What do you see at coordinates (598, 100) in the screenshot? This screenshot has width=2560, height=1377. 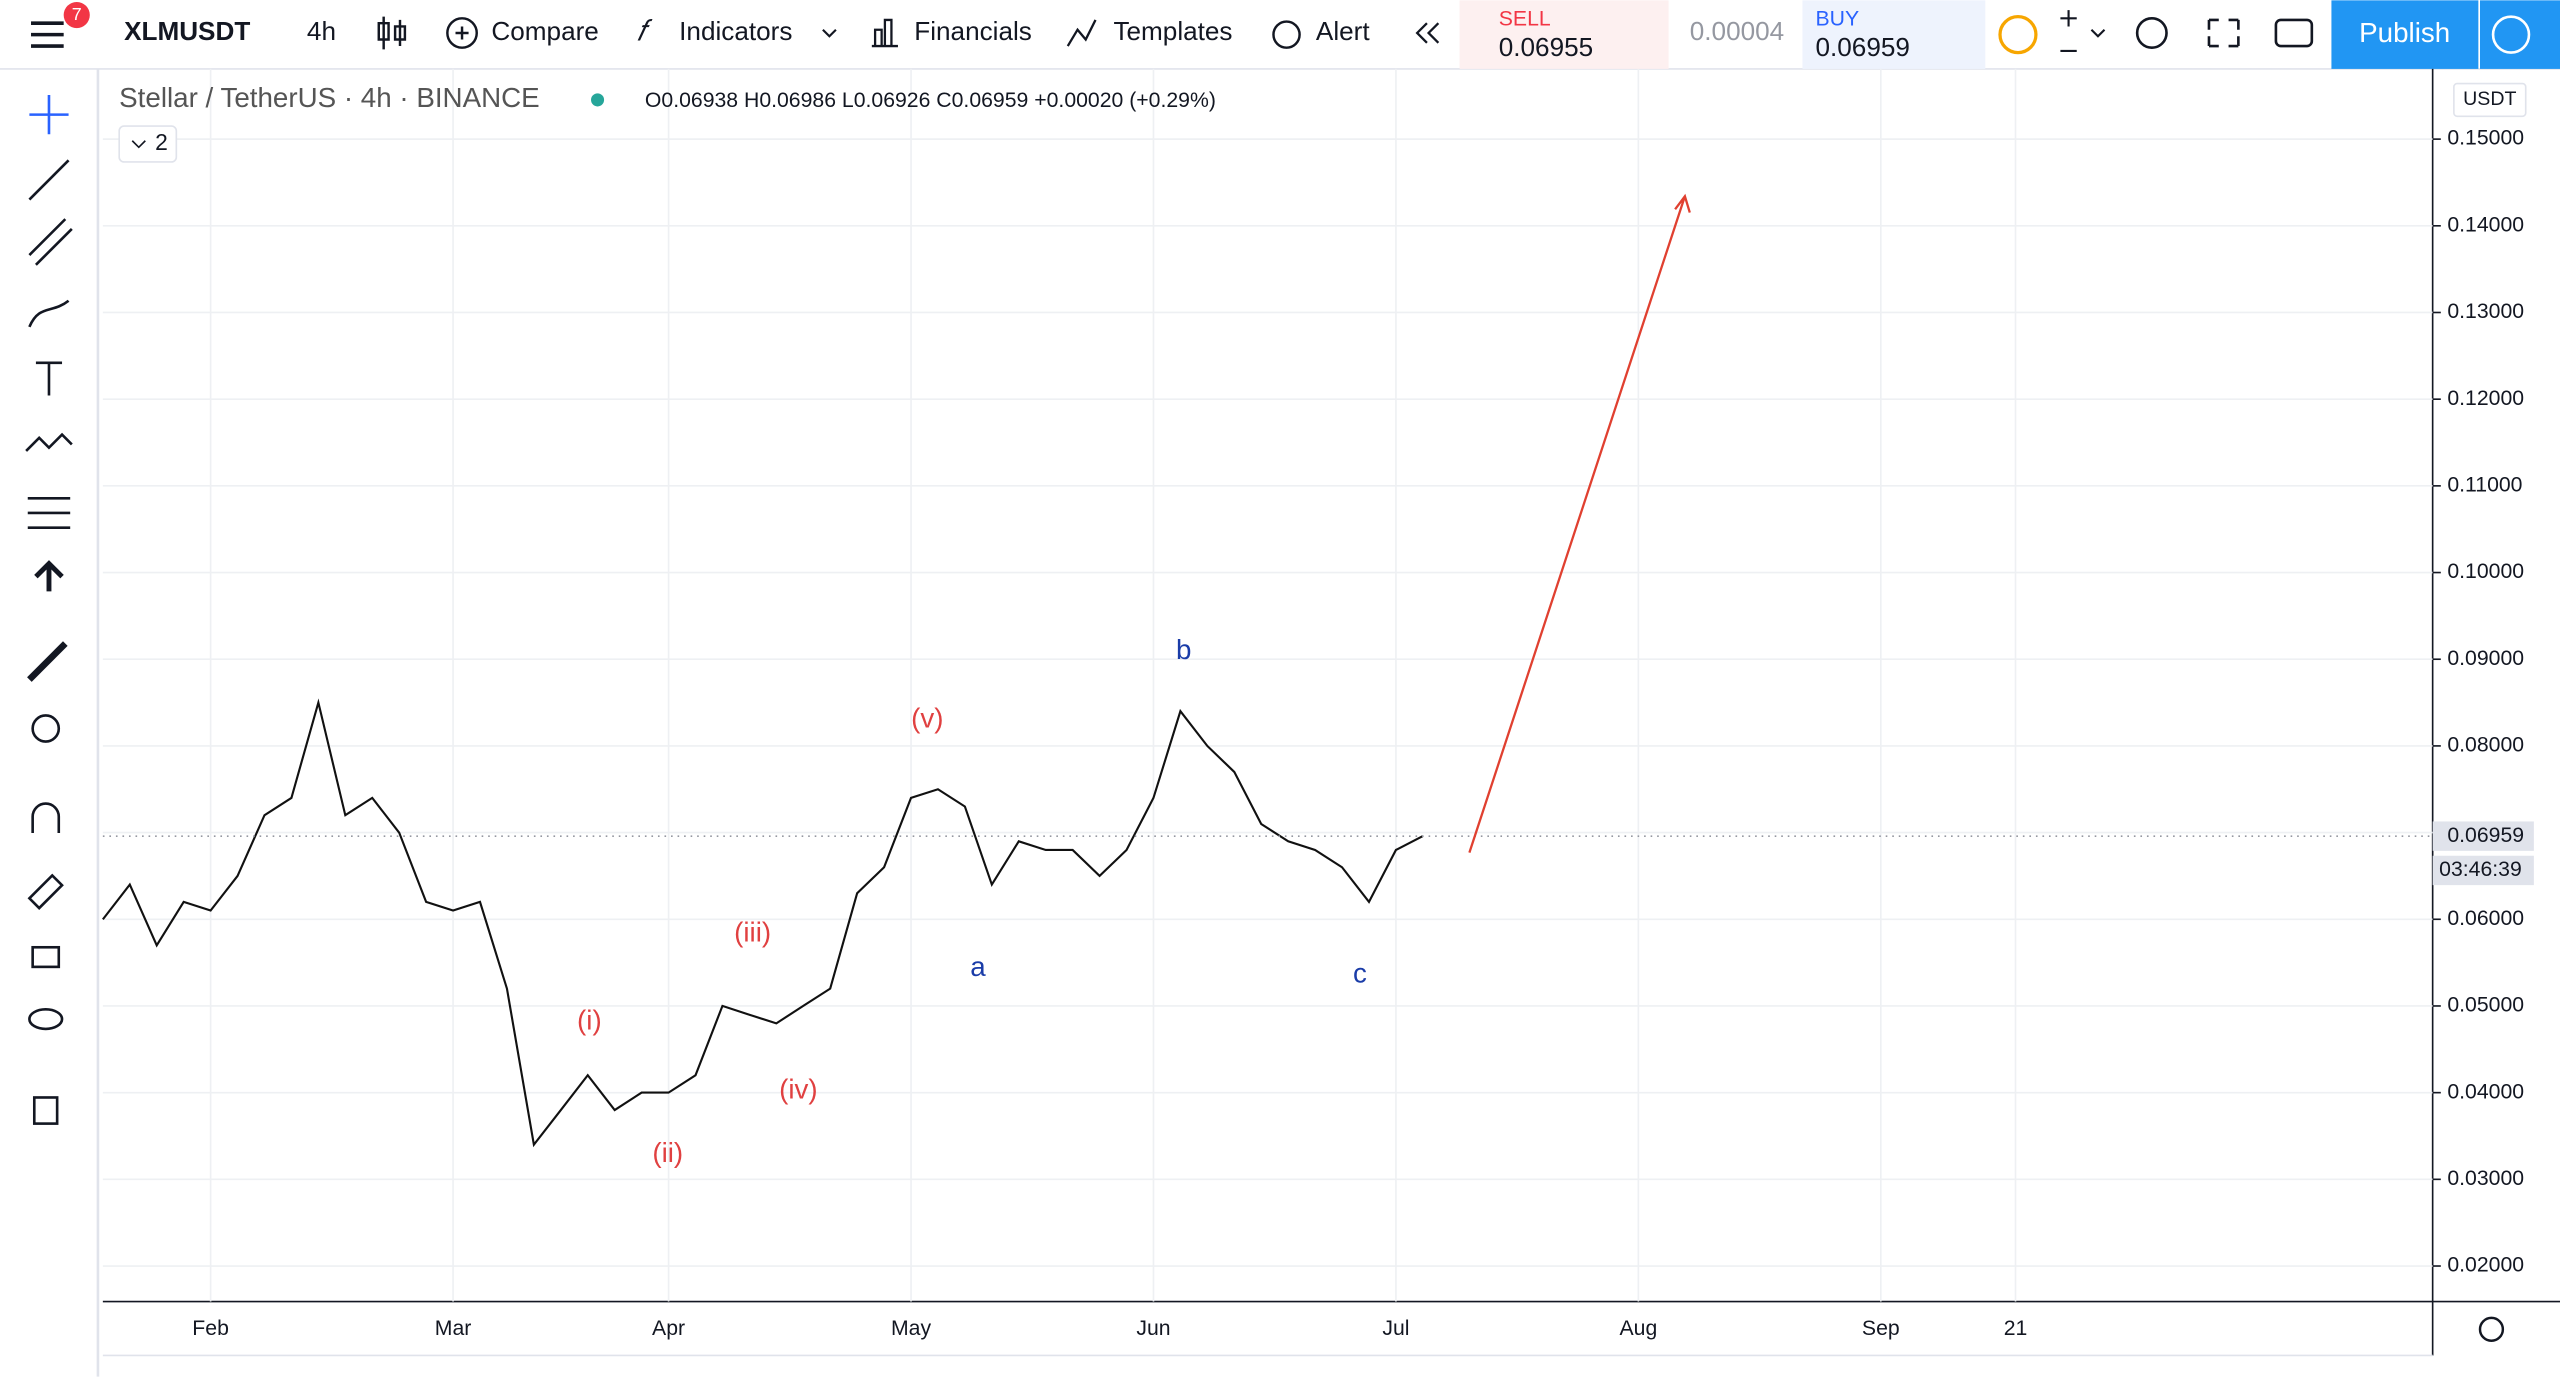 I see `status-dot` at bounding box center [598, 100].